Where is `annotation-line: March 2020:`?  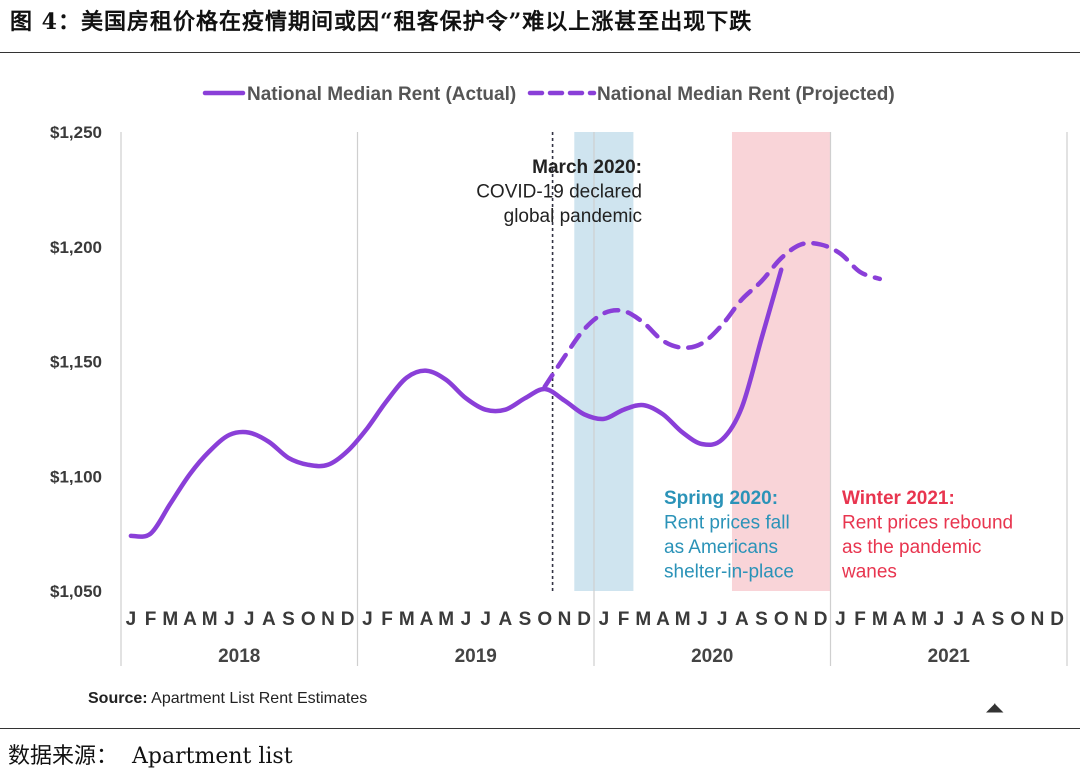 annotation-line: March 2020: is located at coordinates (587, 167).